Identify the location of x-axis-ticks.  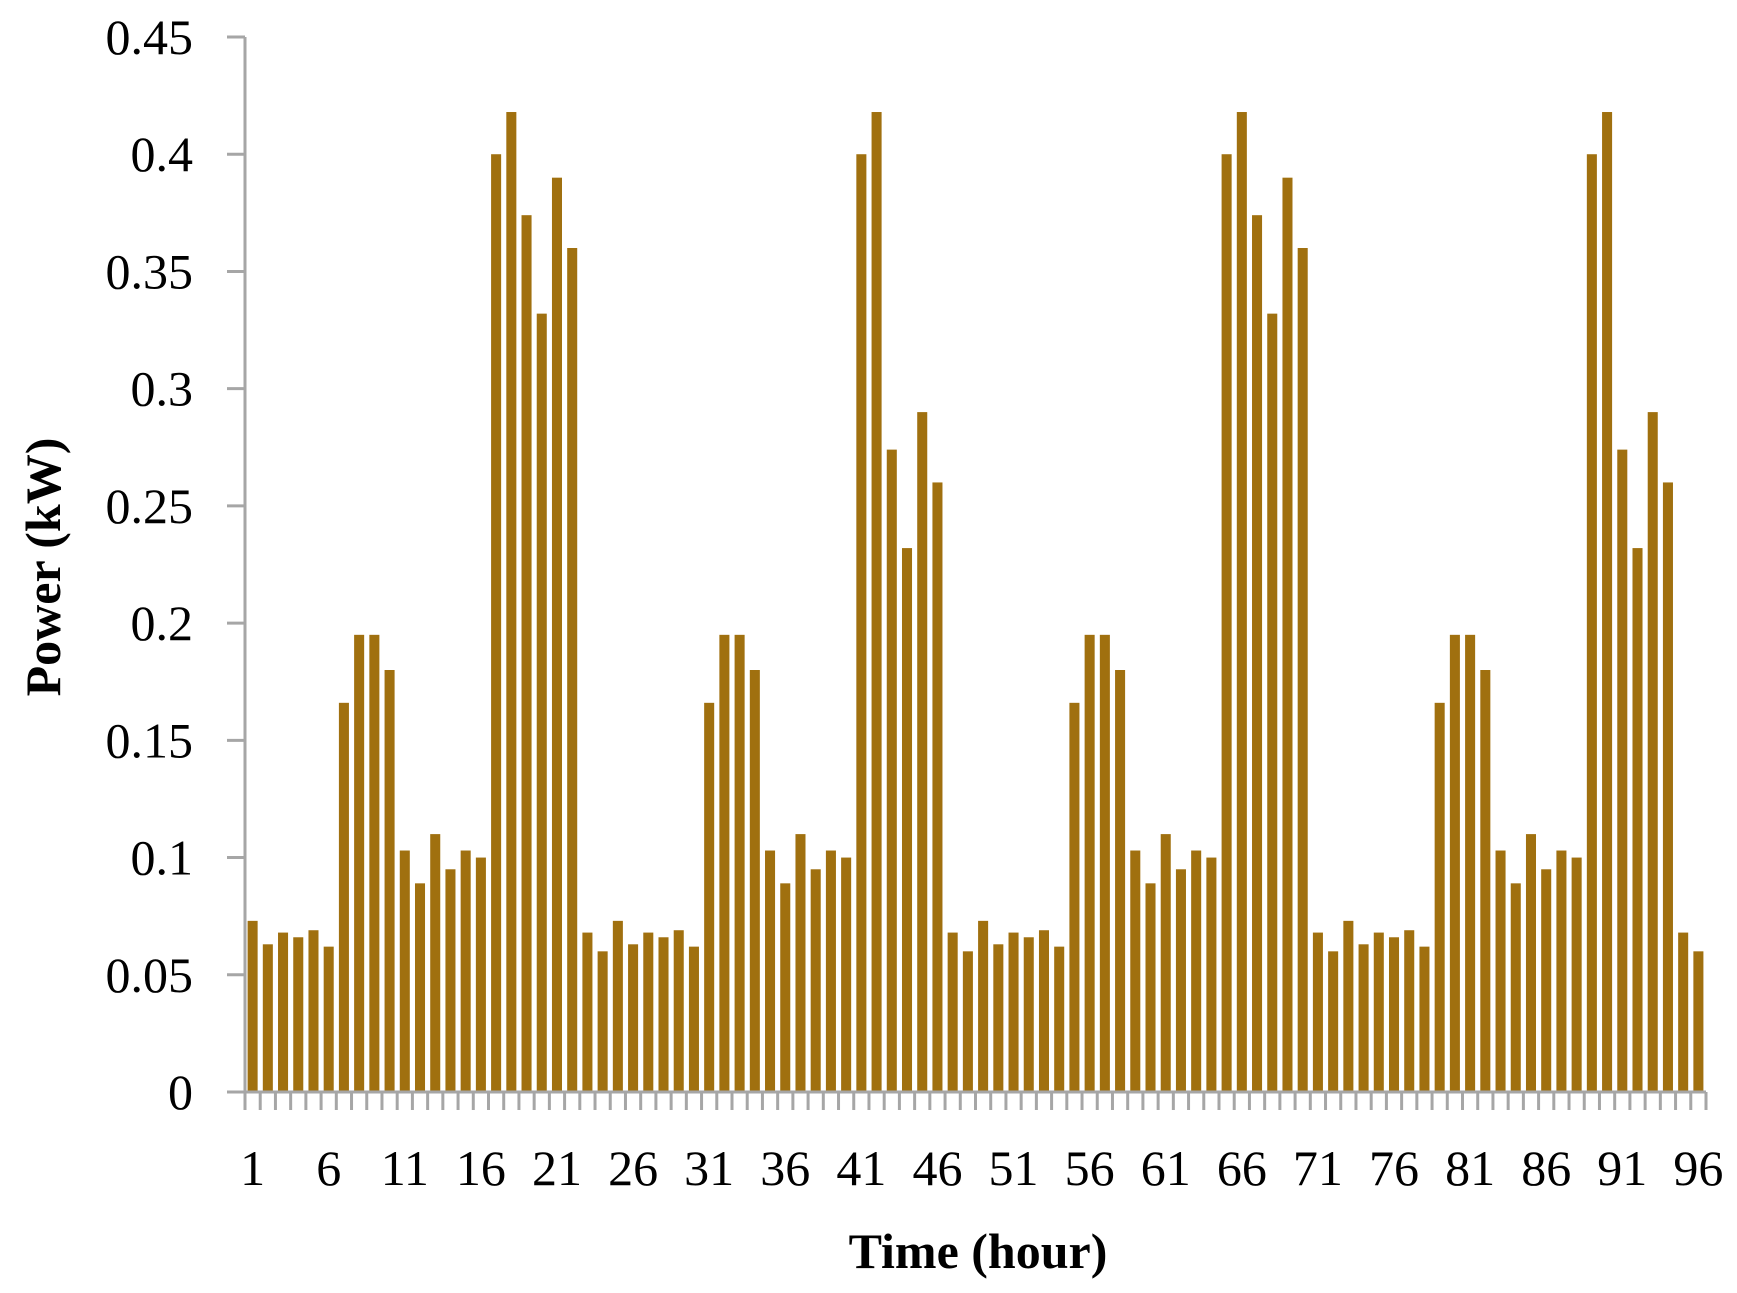
(975, 1101).